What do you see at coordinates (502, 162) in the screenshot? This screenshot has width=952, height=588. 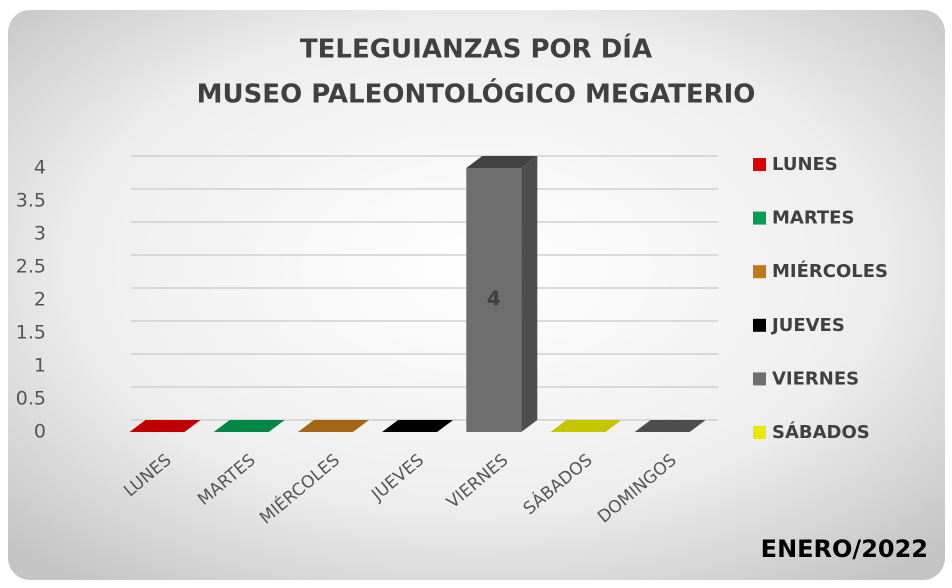 I see `bar-top` at bounding box center [502, 162].